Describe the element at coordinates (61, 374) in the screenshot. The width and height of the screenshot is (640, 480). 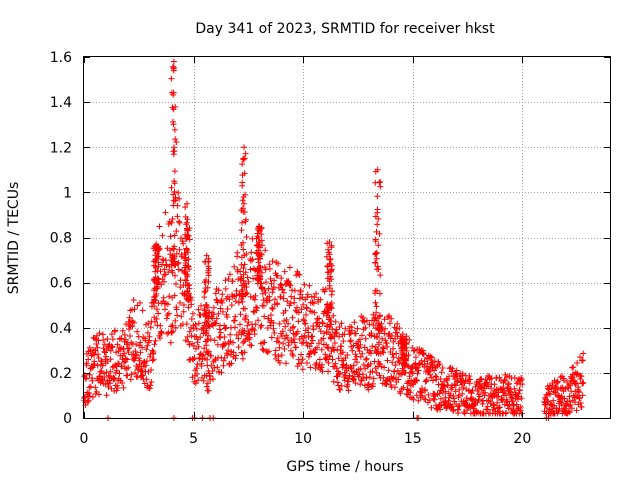
I see `y-tick-label: 0.2` at that location.